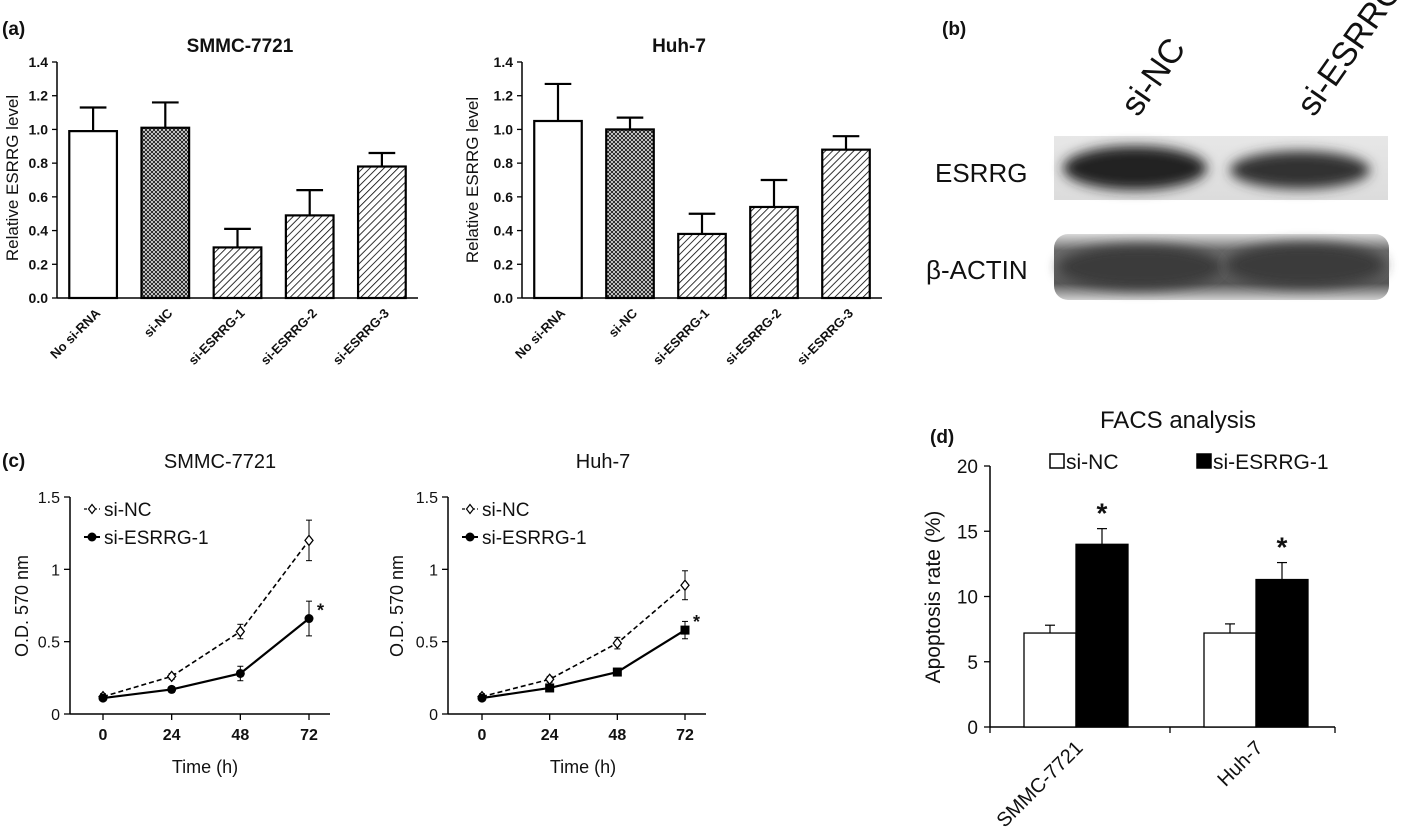  Describe the element at coordinates (1135, 168) in the screenshot. I see `esrrg-band-si-nc` at that location.